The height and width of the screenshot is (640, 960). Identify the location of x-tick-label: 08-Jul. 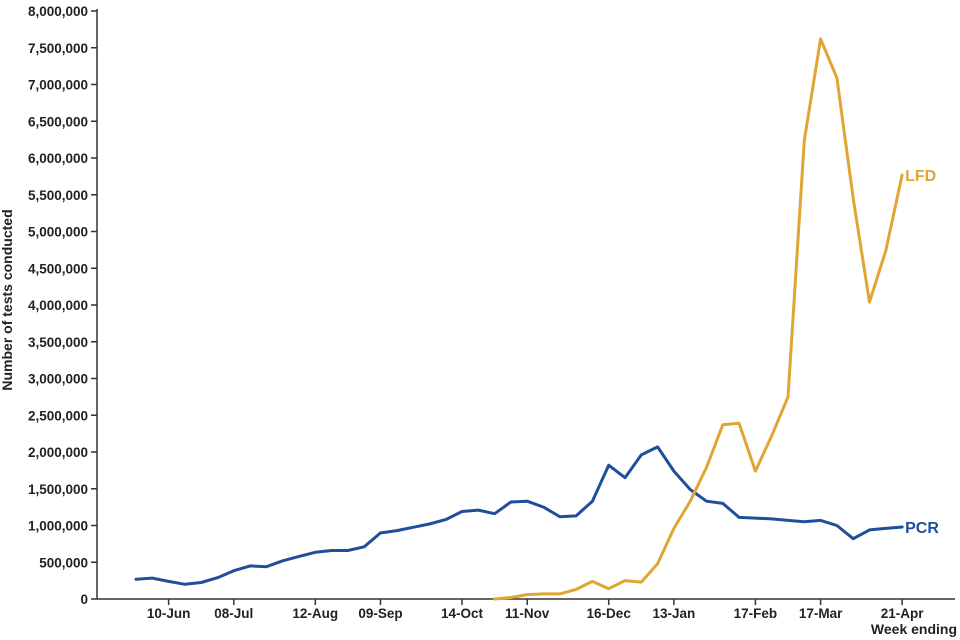
(233, 613).